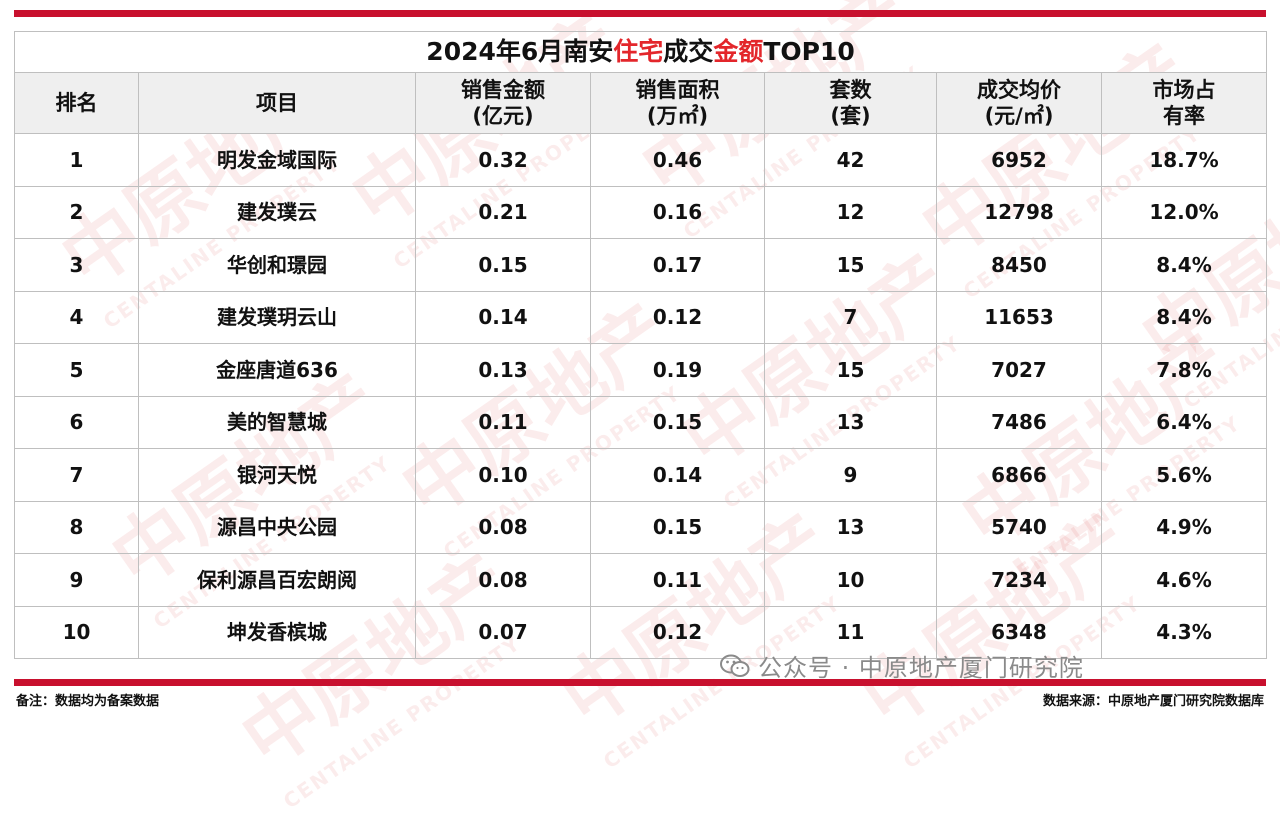 This screenshot has width=1280, height=813. What do you see at coordinates (735, 665) in the screenshot?
I see `wechat-icon` at bounding box center [735, 665].